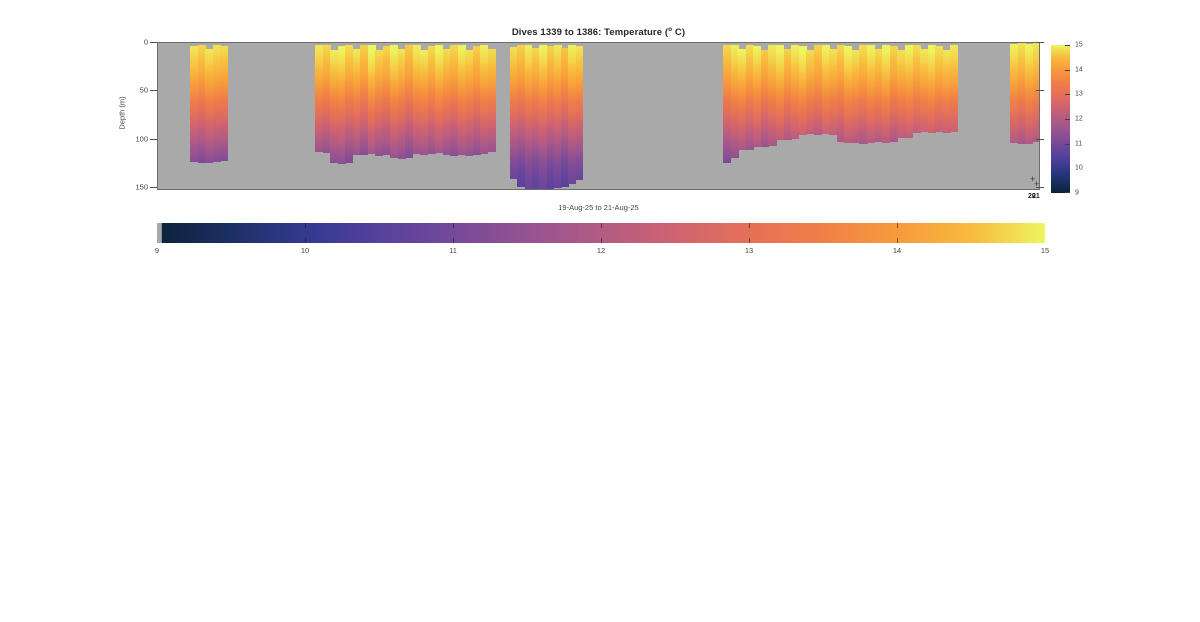  I want to click on colorbar-v-tick-label: 10, so click(1079, 168).